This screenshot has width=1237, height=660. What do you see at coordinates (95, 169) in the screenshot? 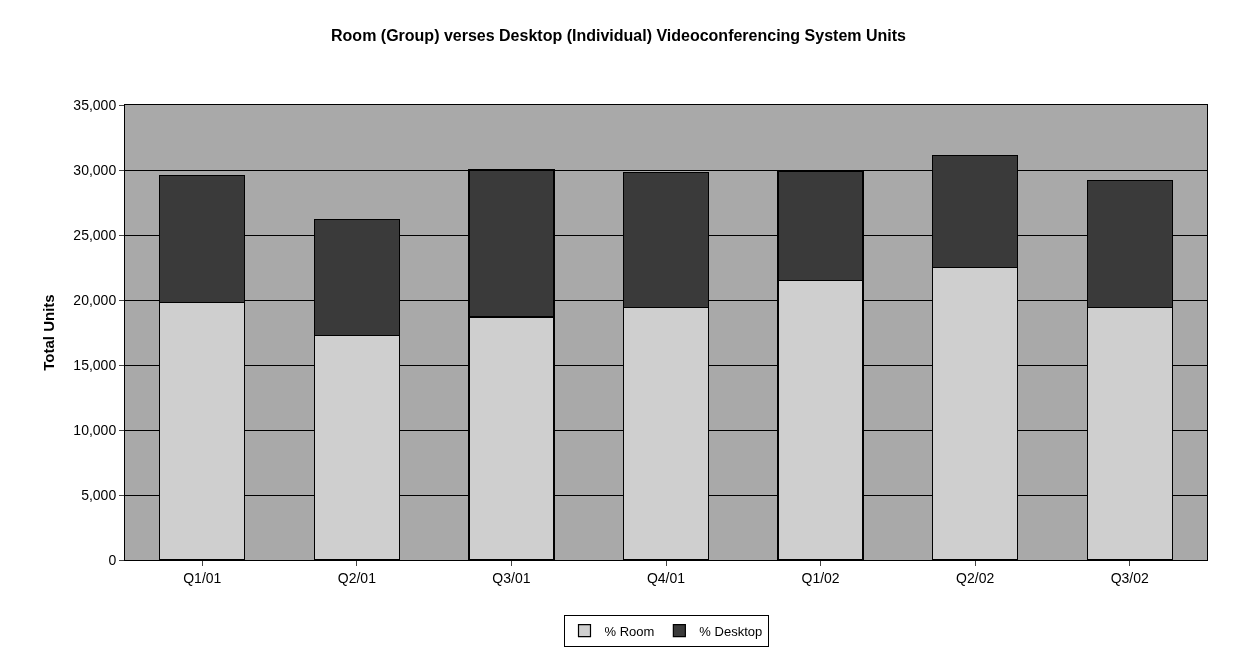
I see `y-tick-label: 30,000` at bounding box center [95, 169].